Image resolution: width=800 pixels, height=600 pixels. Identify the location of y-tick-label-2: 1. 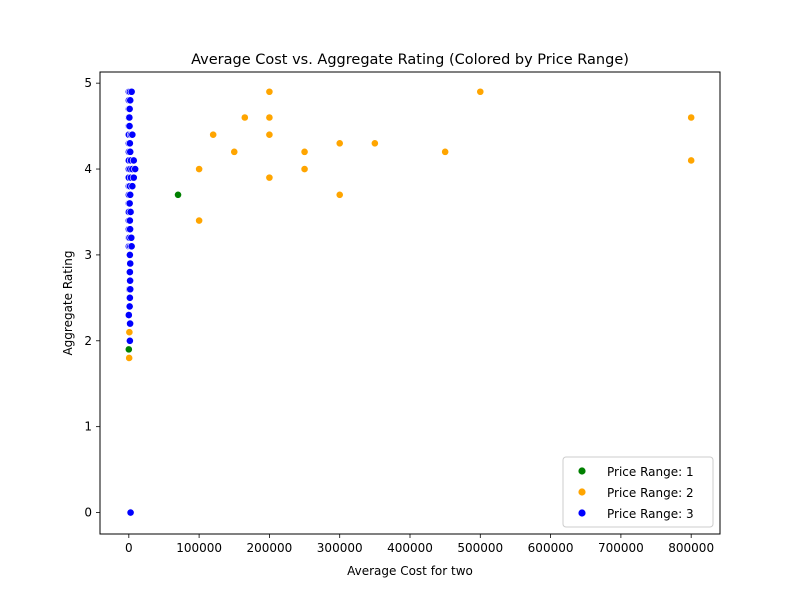
(88, 427).